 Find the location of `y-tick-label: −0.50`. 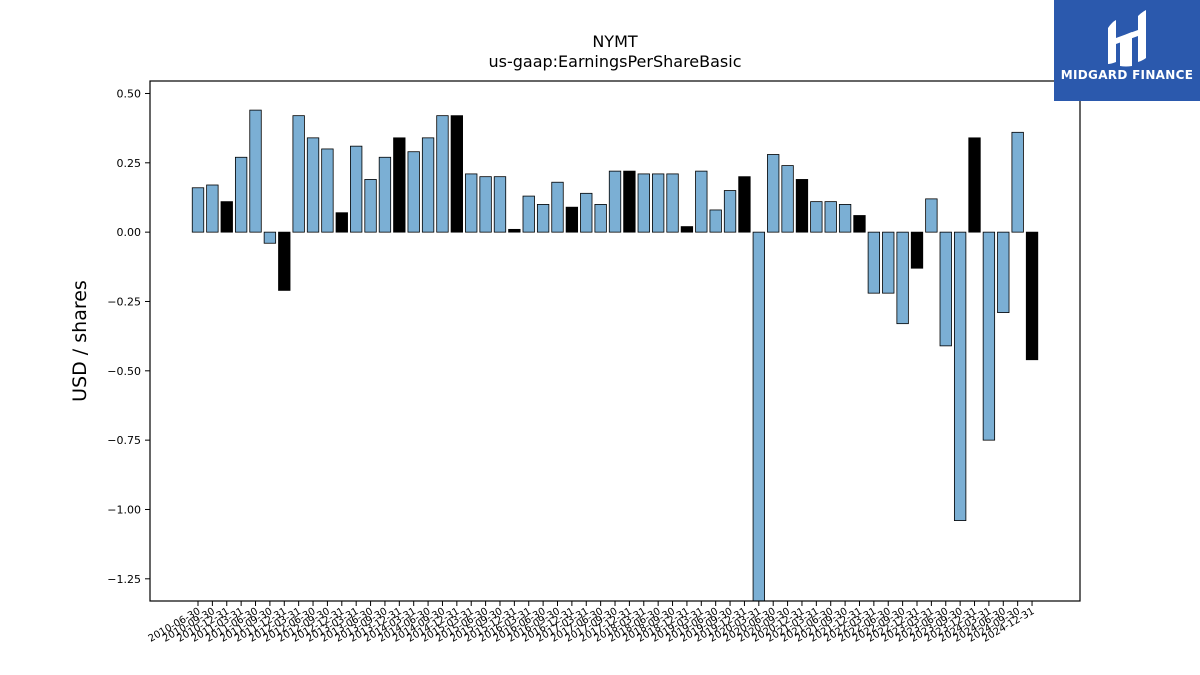

y-tick-label: −0.50 is located at coordinates (124, 371).